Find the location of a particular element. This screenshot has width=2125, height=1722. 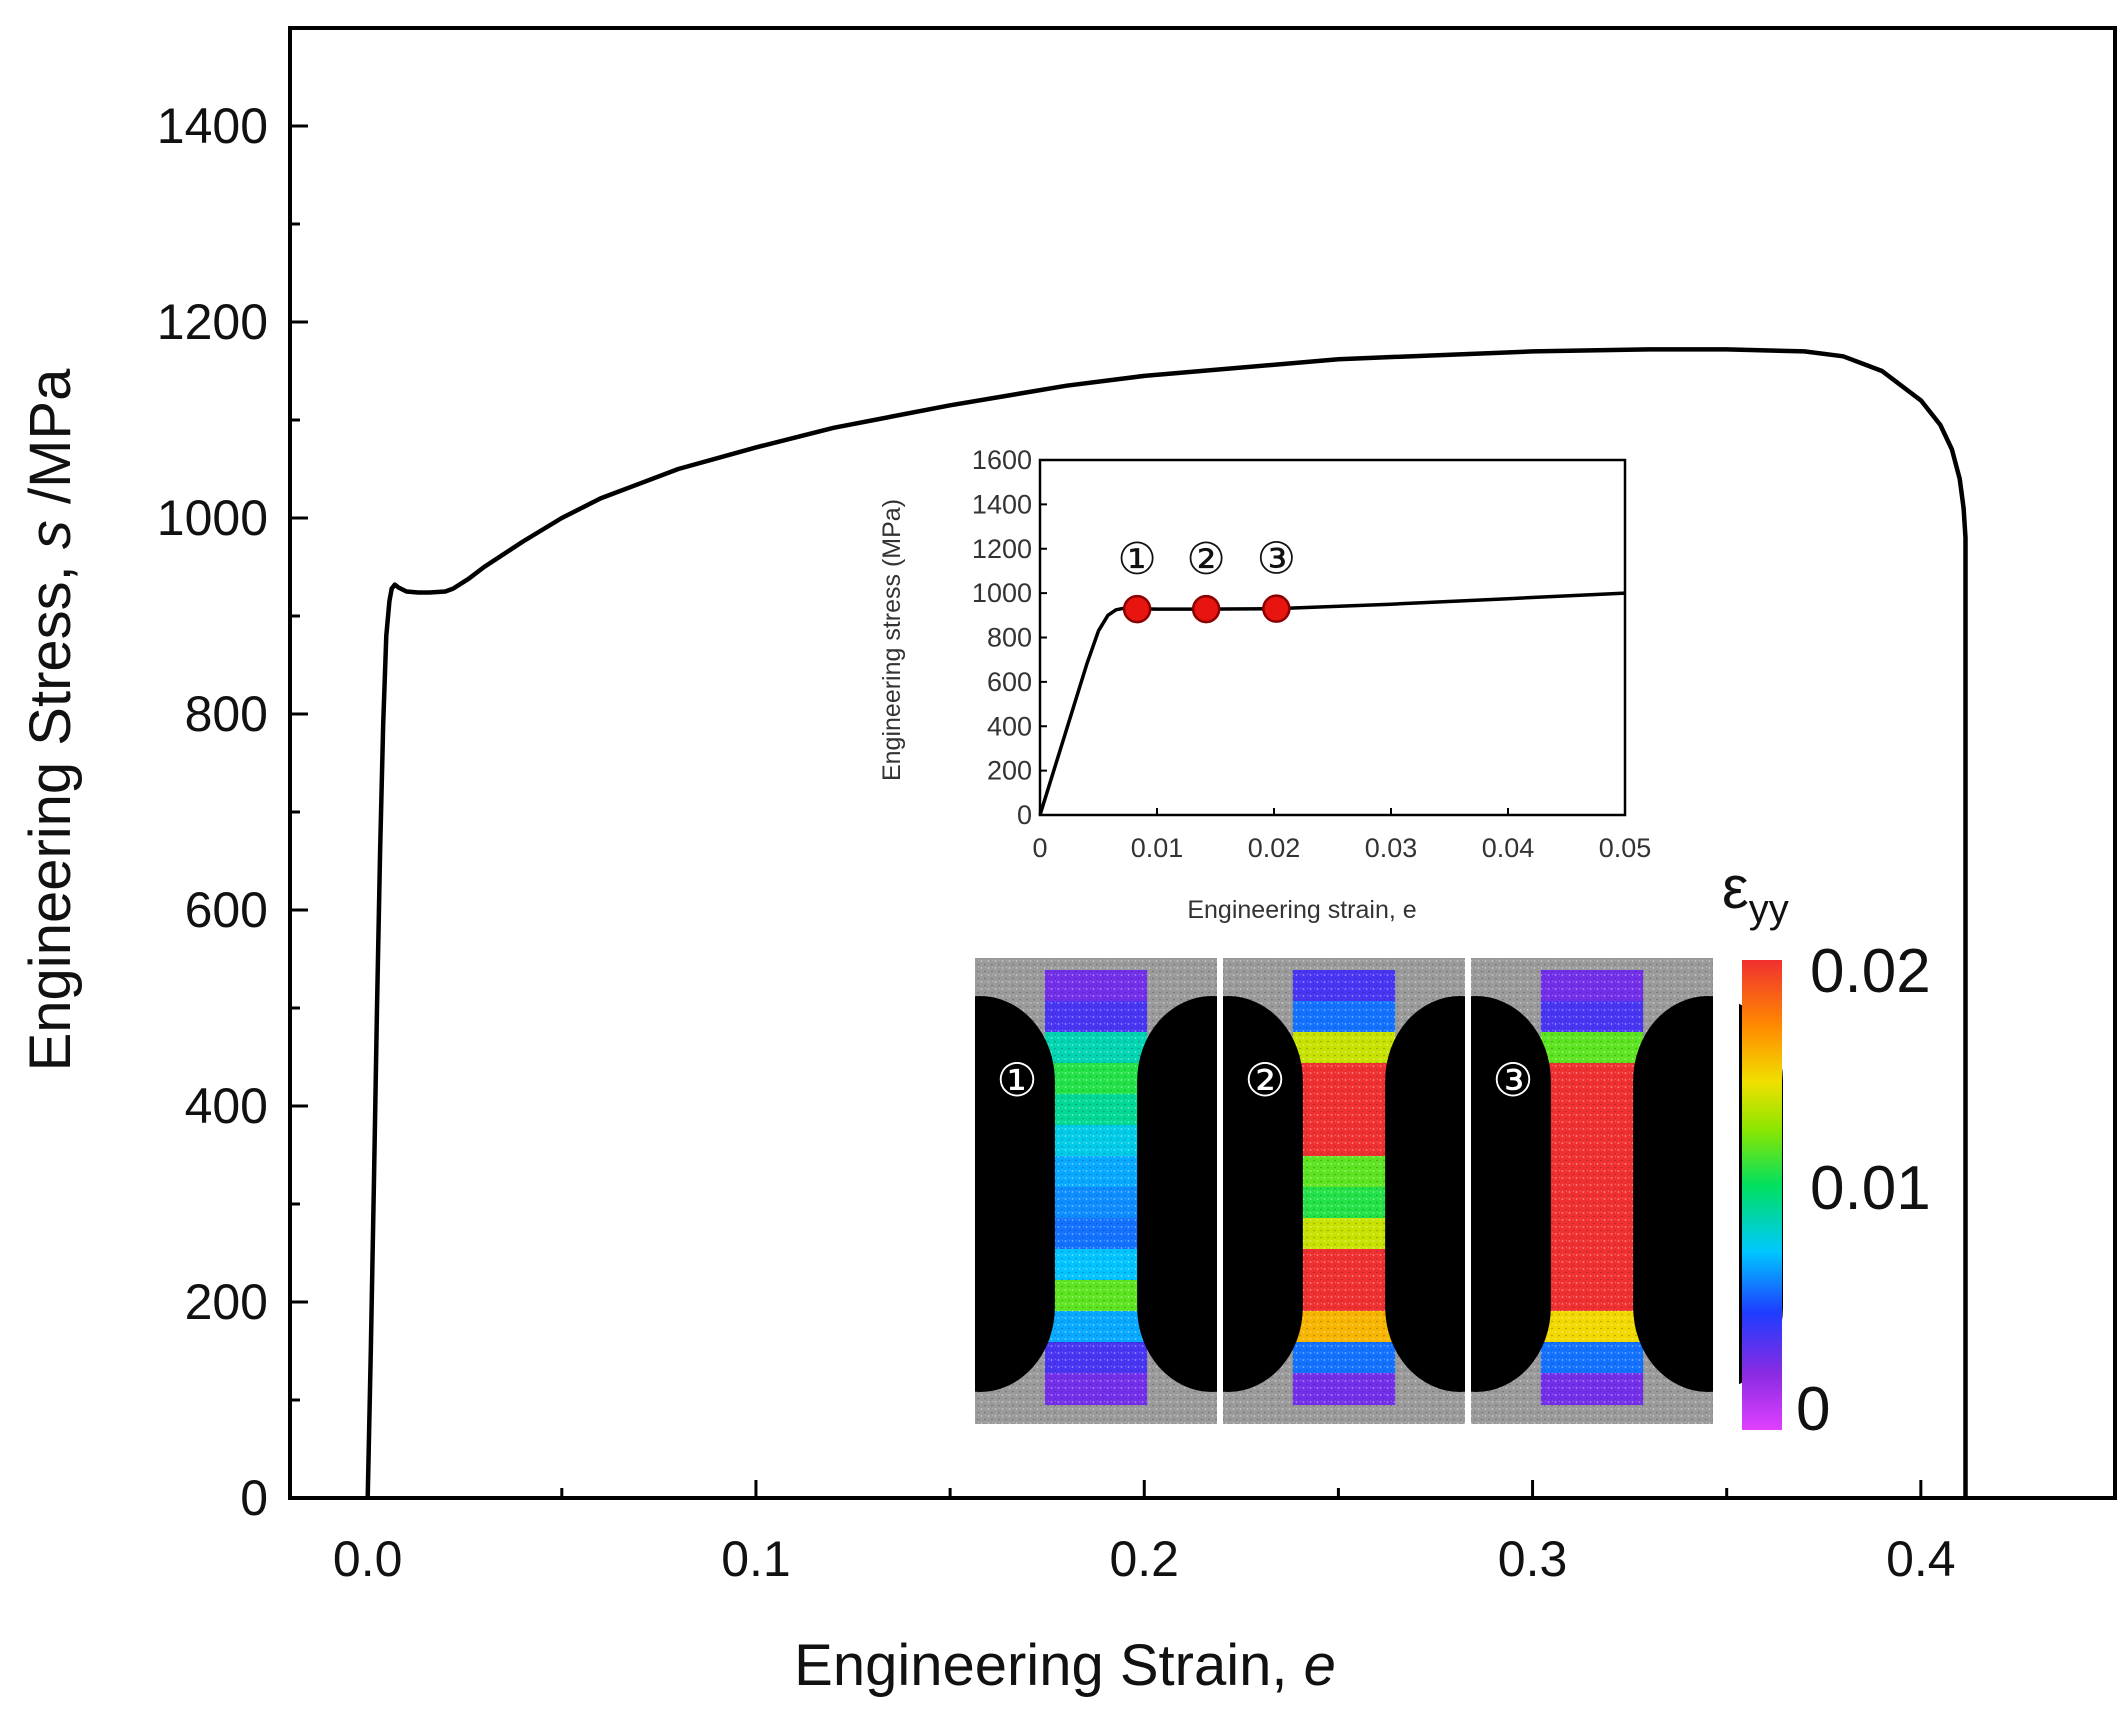

inset-y-axis-label: Engineering stress (MPa) is located at coordinates (892, 640).